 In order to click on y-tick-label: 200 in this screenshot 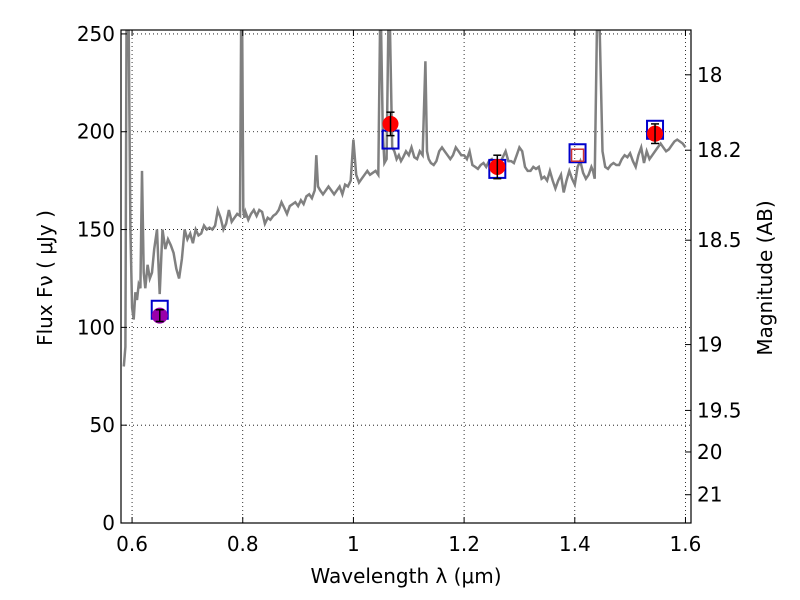, I will do `click(96, 132)`.